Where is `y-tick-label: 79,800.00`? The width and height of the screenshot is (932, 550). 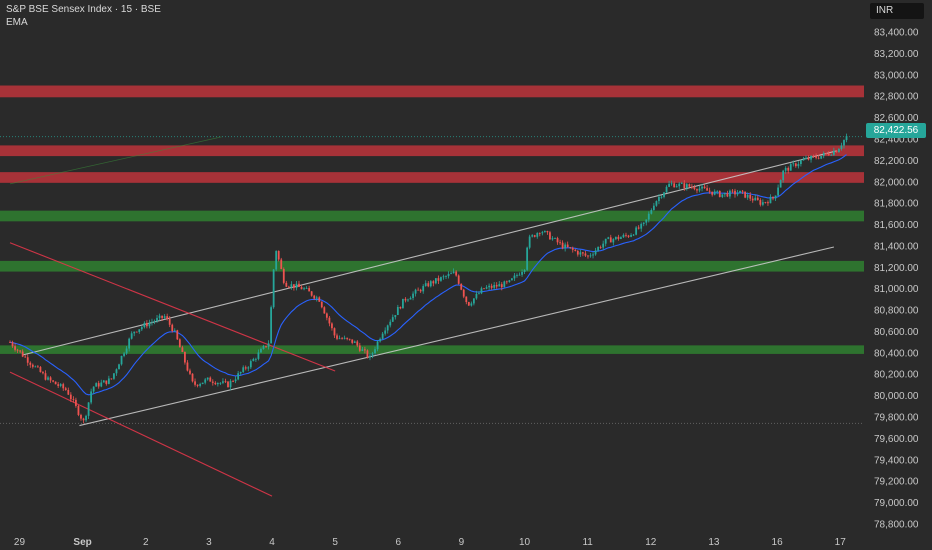
y-tick-label: 79,800.00 is located at coordinates (896, 418).